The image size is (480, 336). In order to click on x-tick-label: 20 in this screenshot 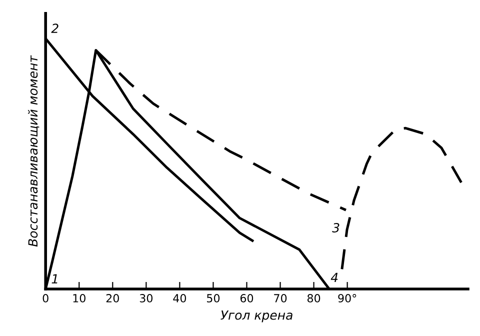, I will do `click(112, 298)`.